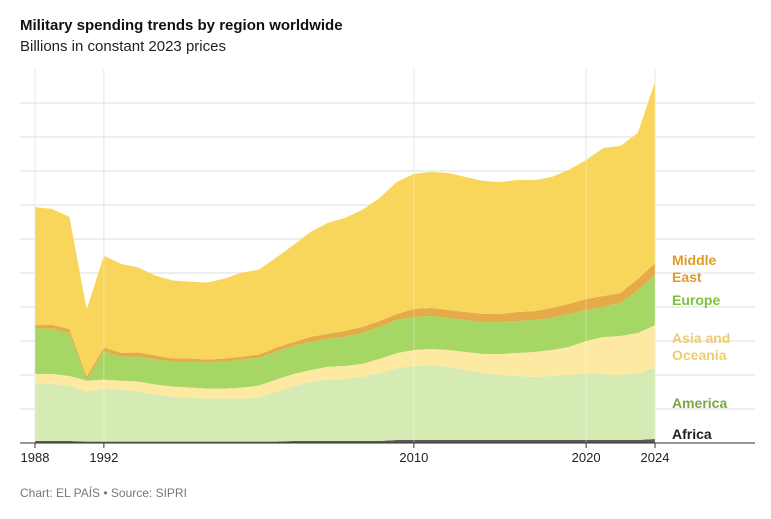 This screenshot has height=519, width=771. What do you see at coordinates (35, 457) in the screenshot?
I see `x-tick-label: 1988` at bounding box center [35, 457].